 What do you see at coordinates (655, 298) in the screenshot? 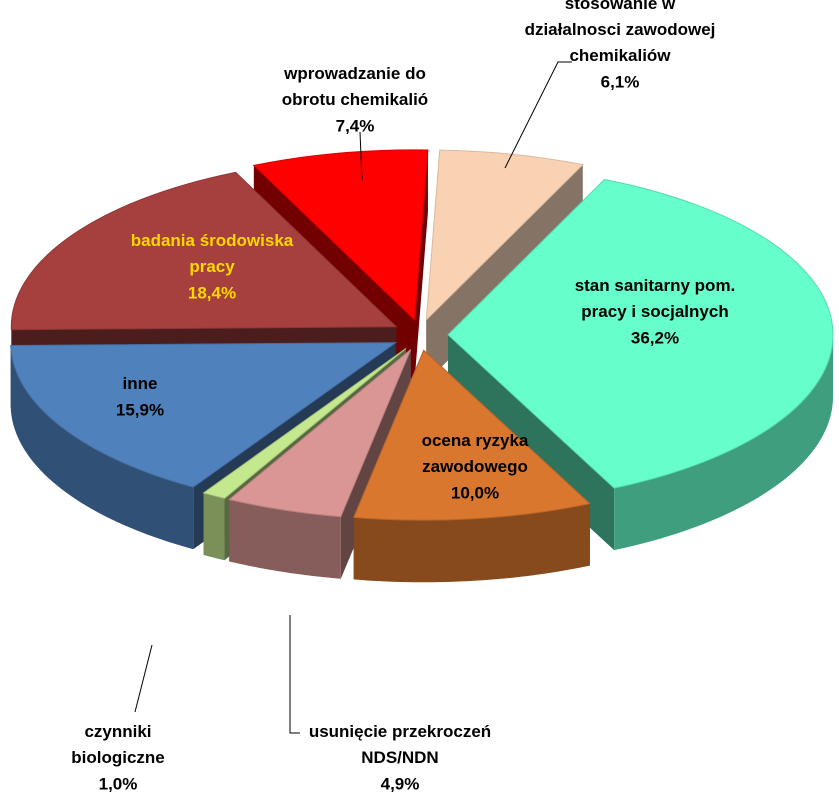
I see `slice-label: stan sanitarny pom. pracy i socjalnych` at bounding box center [655, 298].